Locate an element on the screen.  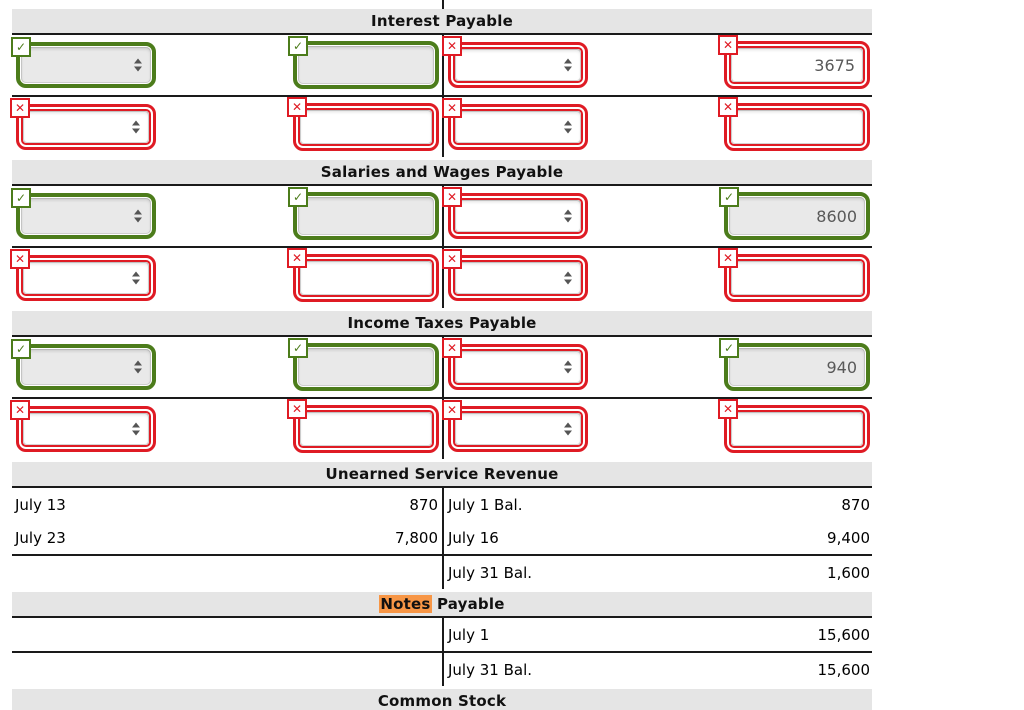
debit-side: July 13 870 is located at coordinates (227, 504).